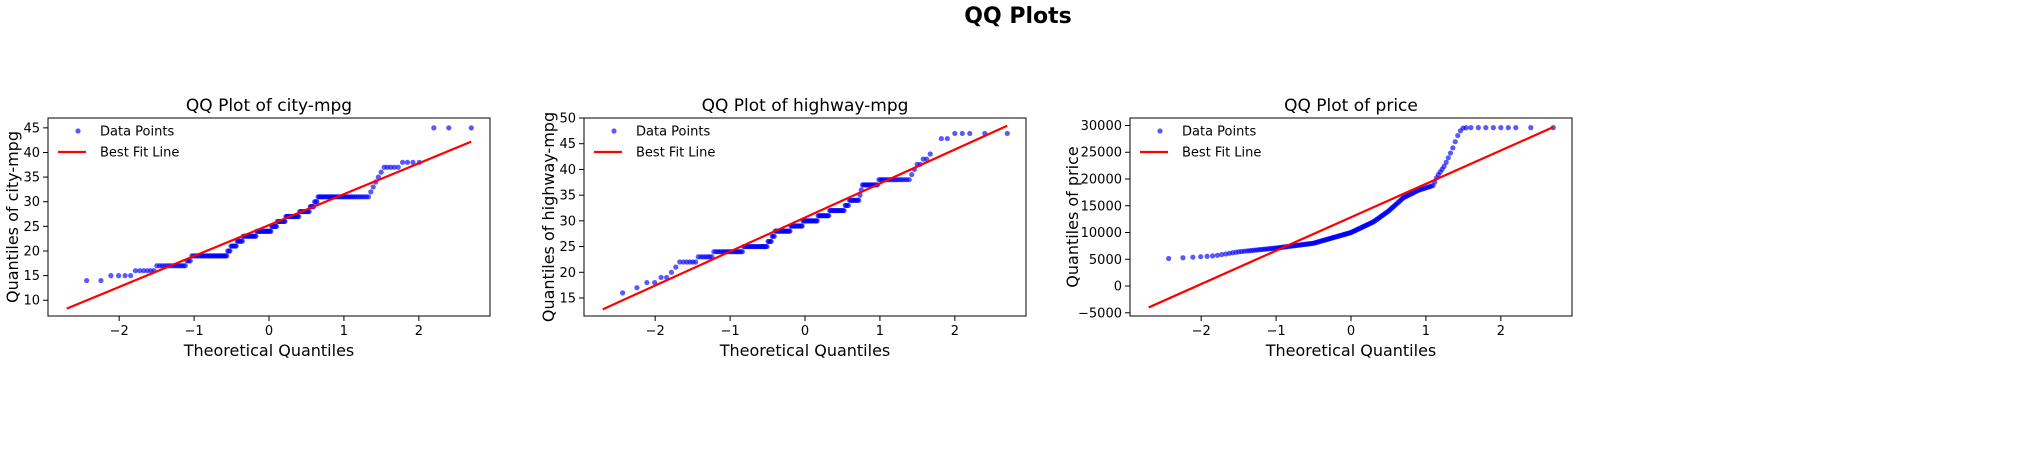  I want to click on x-axis-label: Theoretical Quantiles, so click(269, 350).